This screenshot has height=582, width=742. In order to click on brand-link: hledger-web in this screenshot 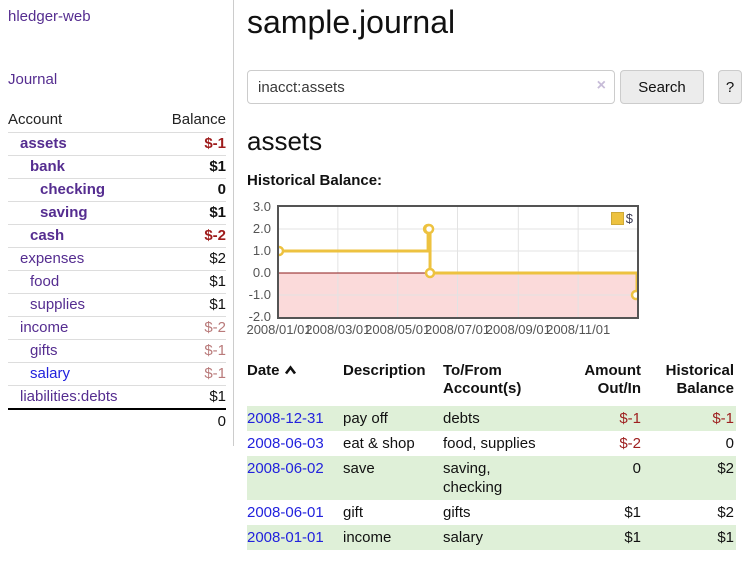, I will do `click(49, 16)`.